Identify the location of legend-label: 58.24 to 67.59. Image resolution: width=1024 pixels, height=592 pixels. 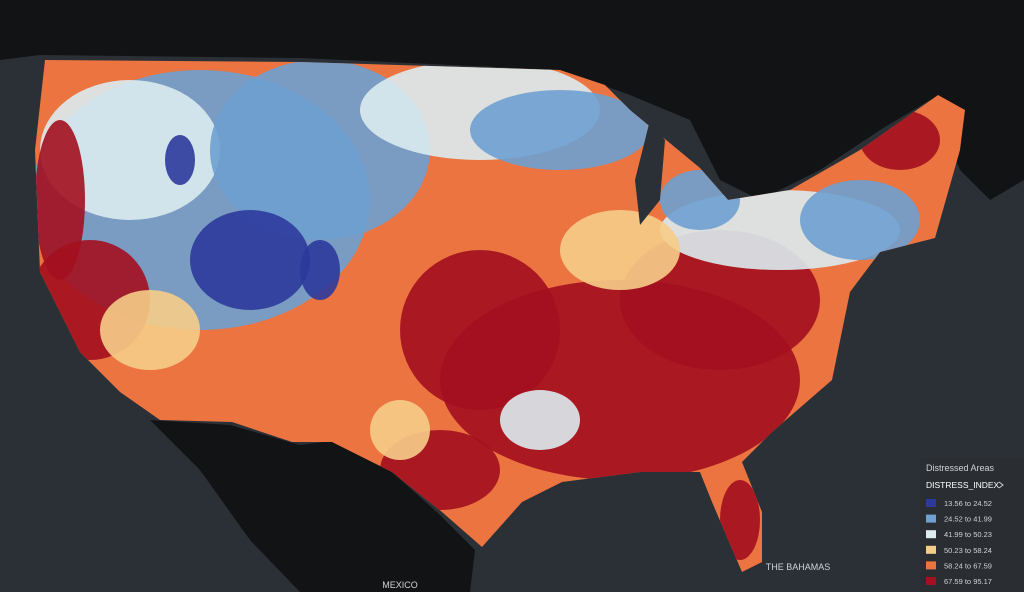
(968, 565).